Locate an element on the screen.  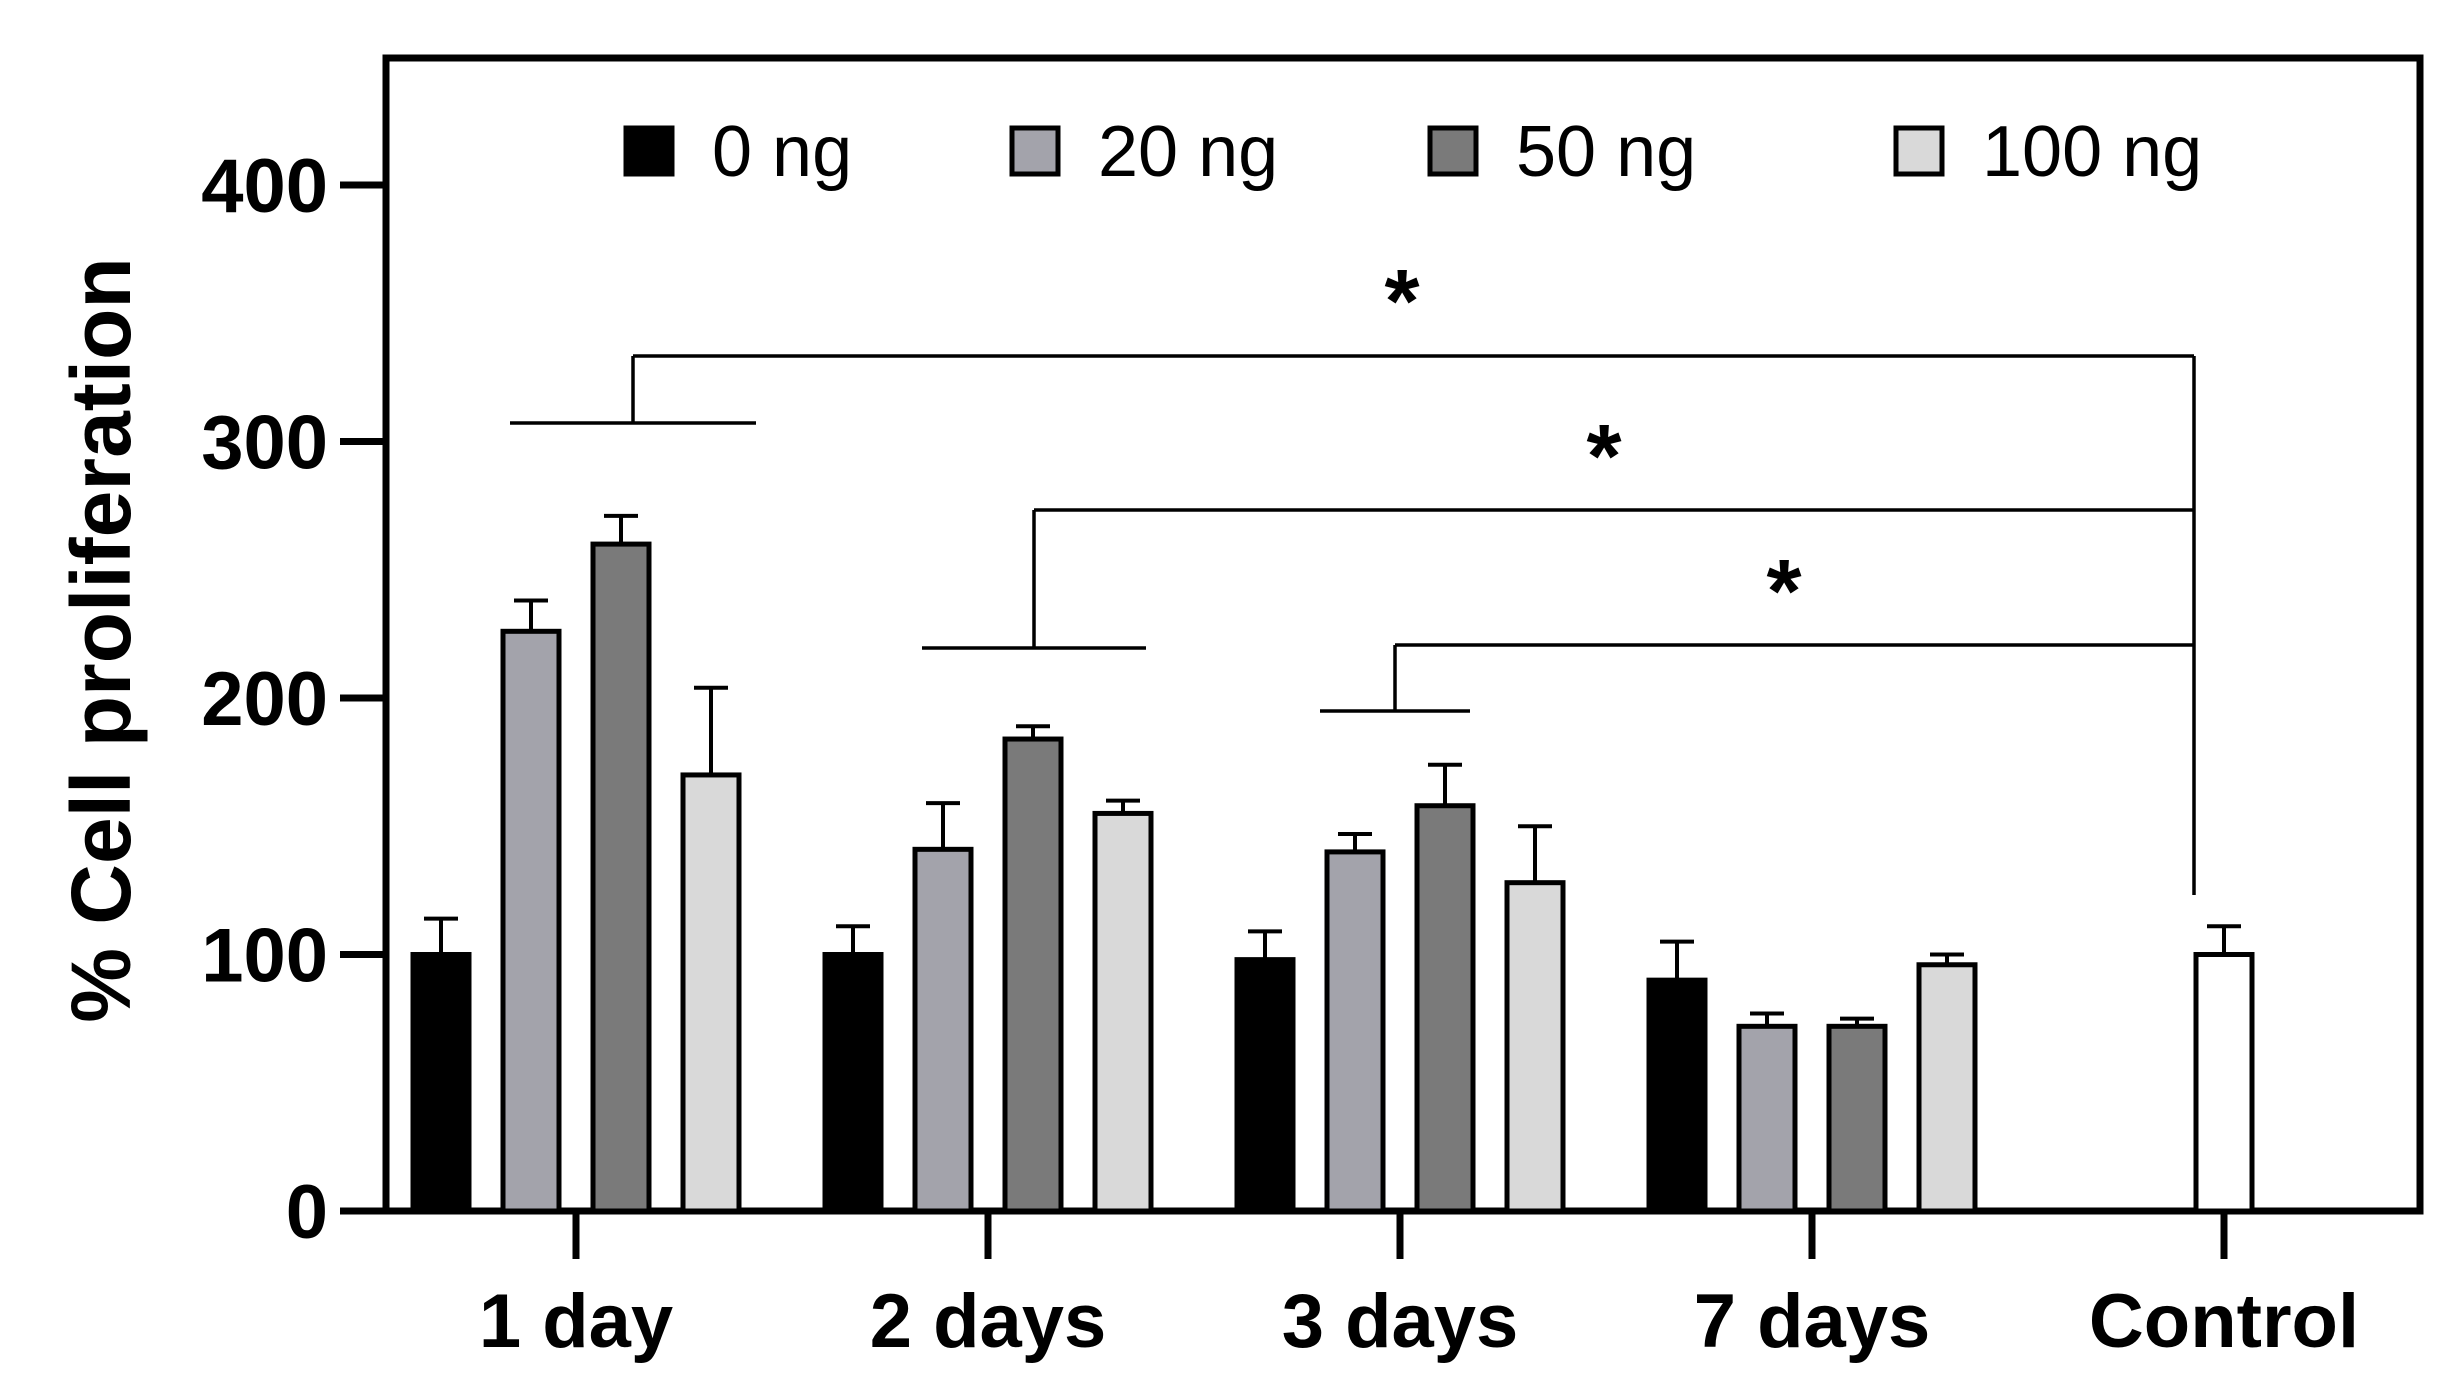
y-tick-label: 200 is located at coordinates (264, 699).